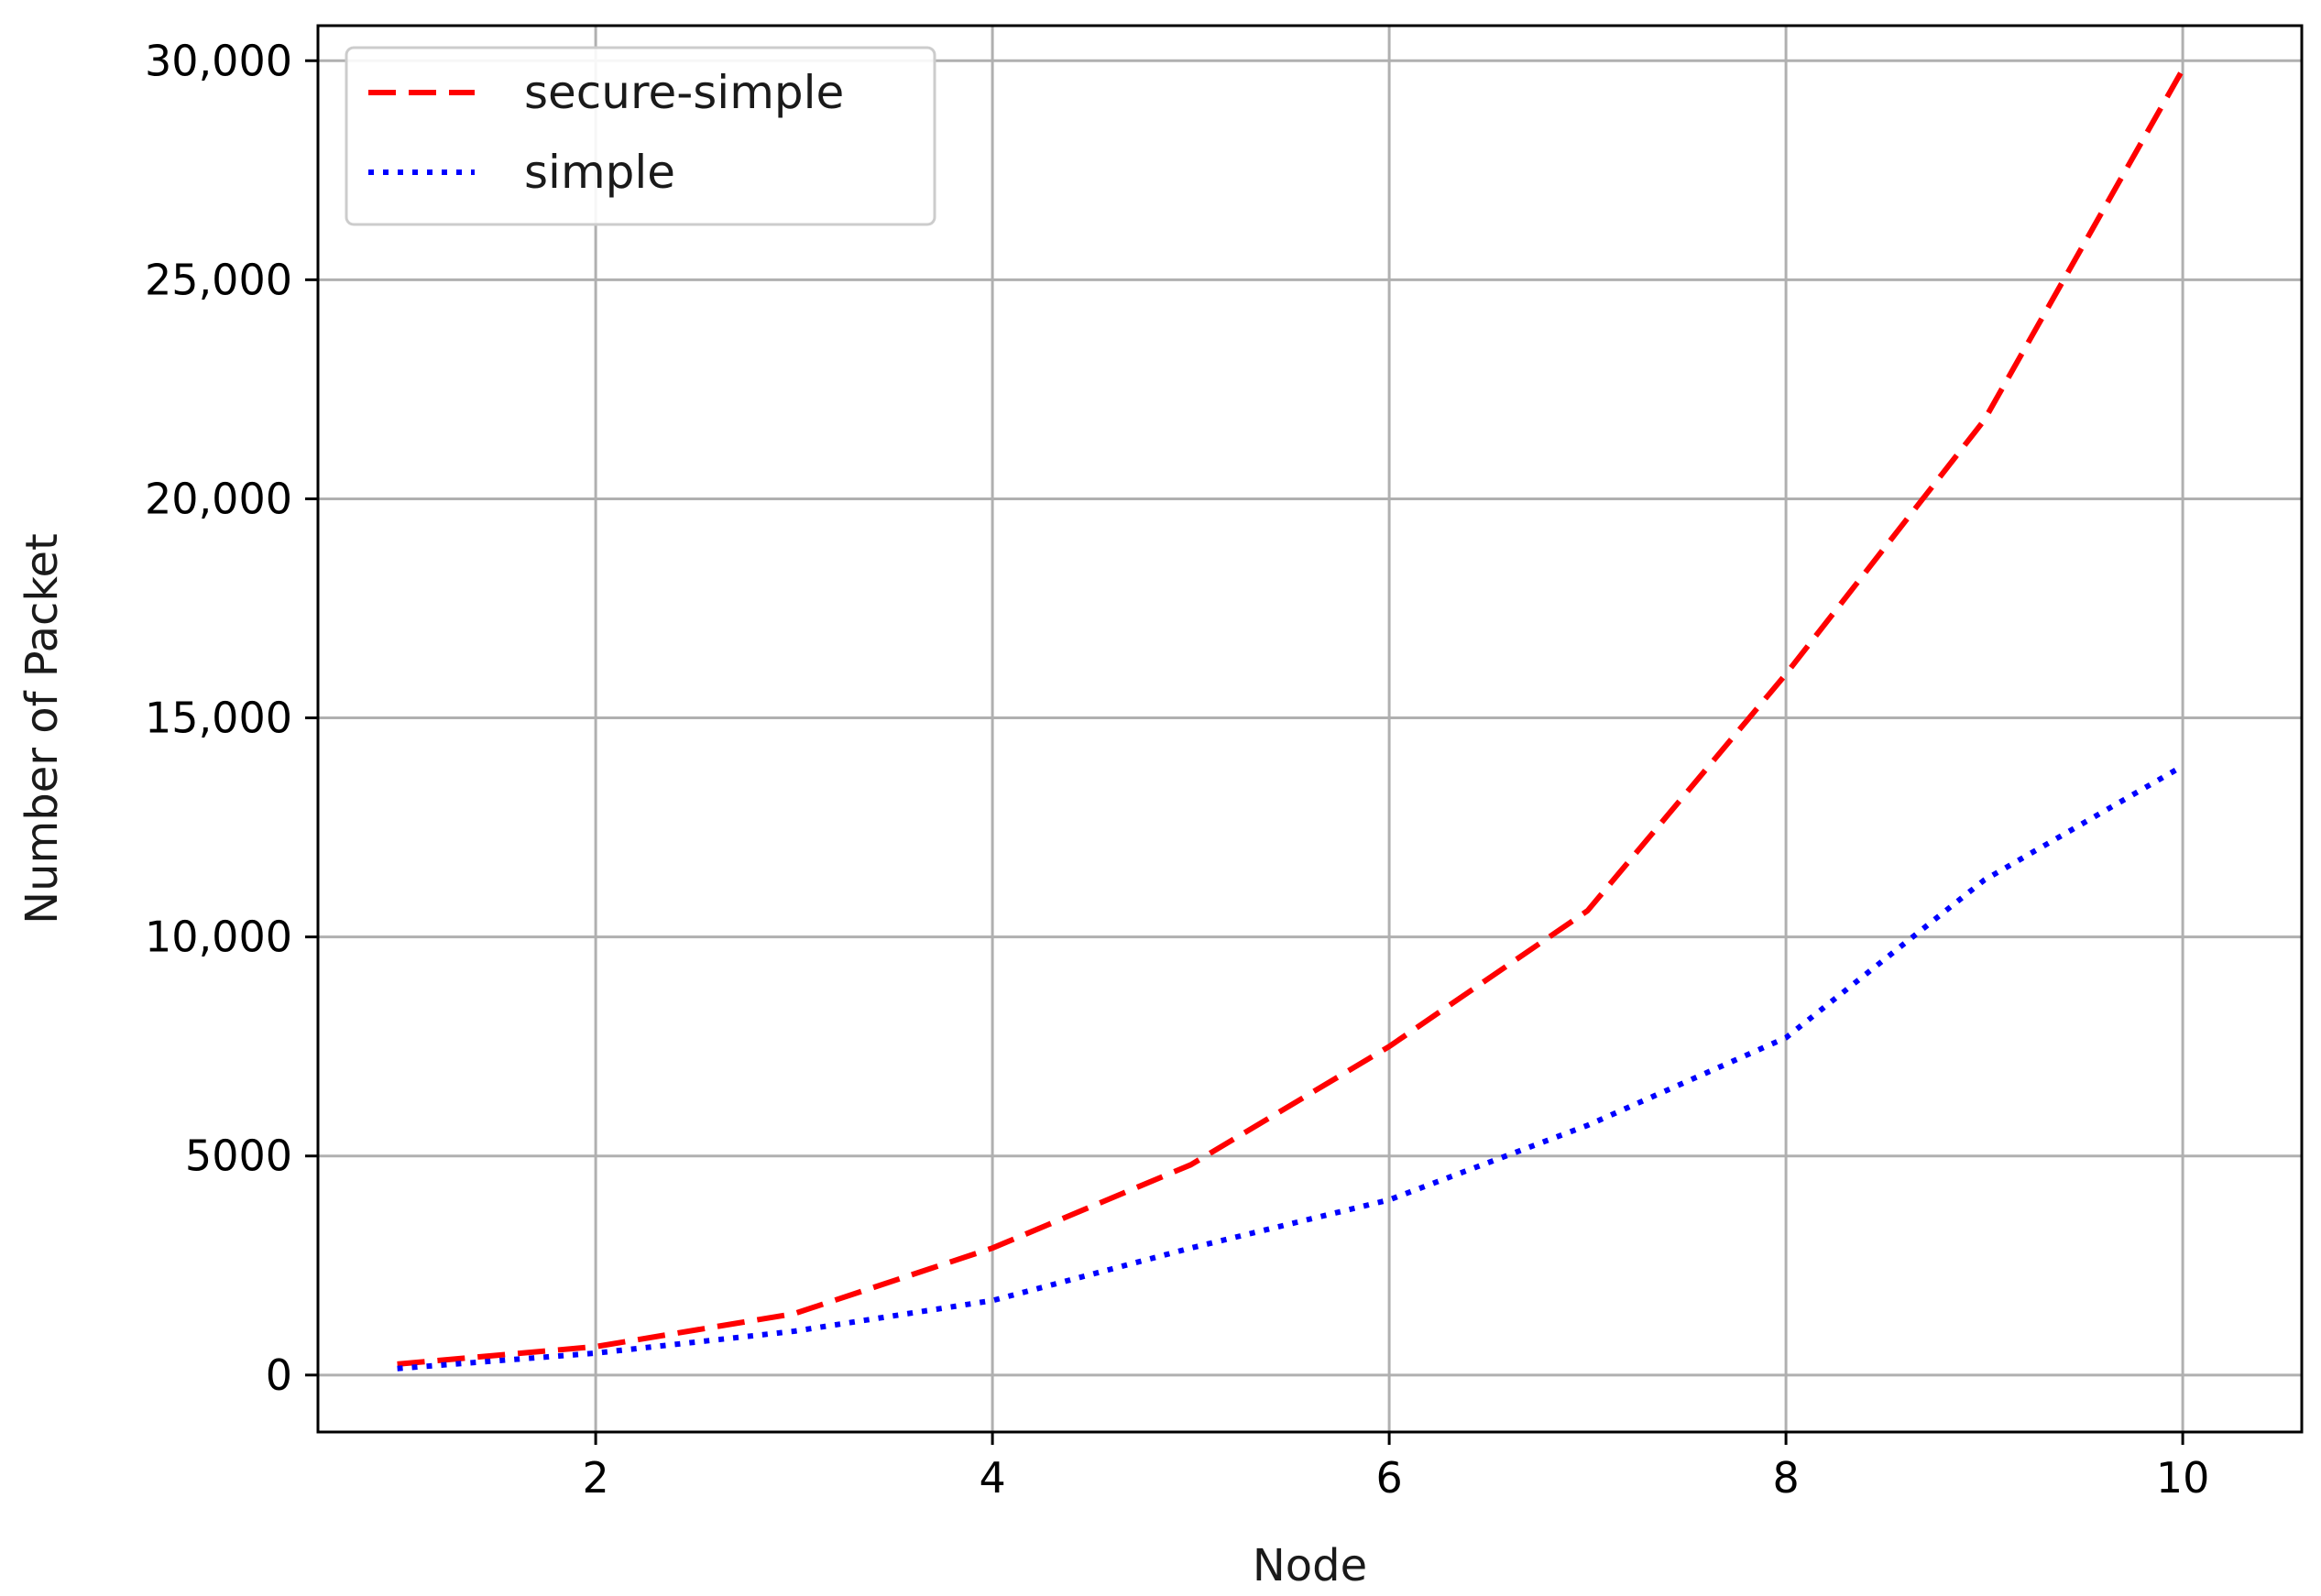 The height and width of the screenshot is (1596, 2321). I want to click on y-tick-label: 30,000, so click(218, 60).